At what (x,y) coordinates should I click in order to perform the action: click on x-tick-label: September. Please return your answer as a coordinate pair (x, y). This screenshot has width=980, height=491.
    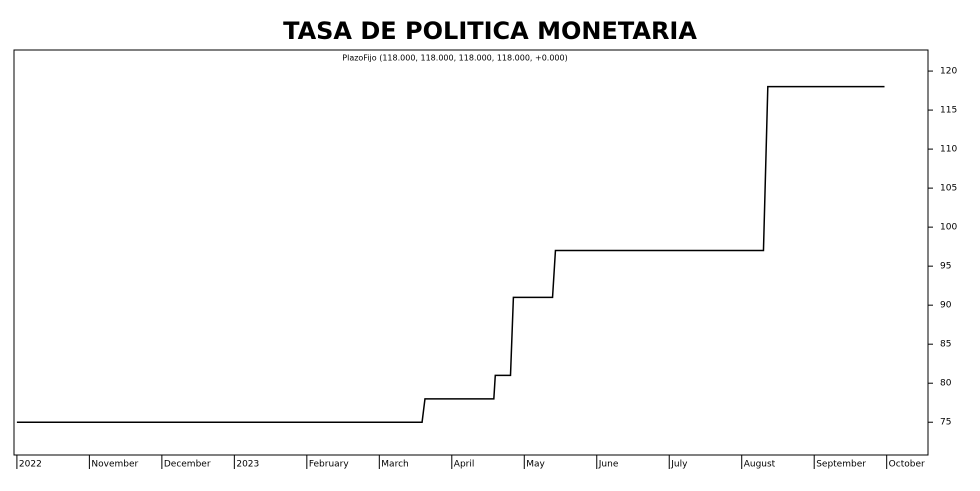
    Looking at the image, I should click on (841, 465).